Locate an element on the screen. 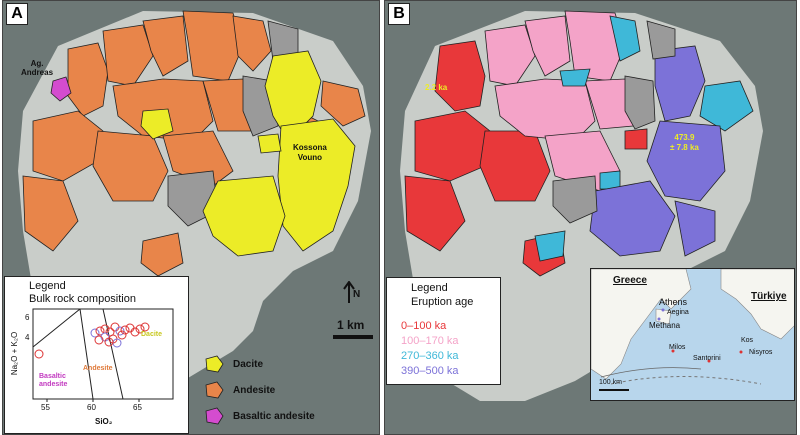 The image size is (800, 435). inset-label-nisyros: Nisyros is located at coordinates (761, 352).